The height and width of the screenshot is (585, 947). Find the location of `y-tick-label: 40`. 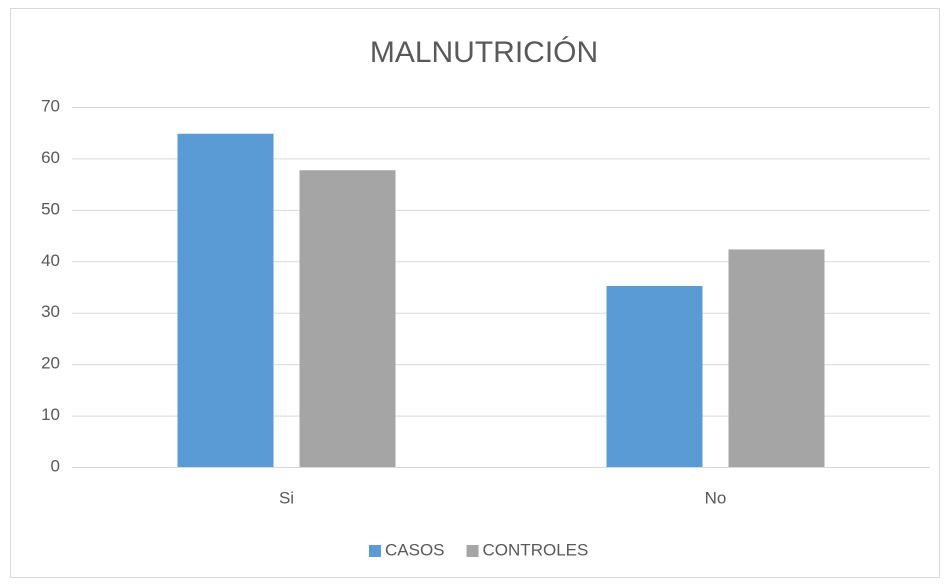

y-tick-label: 40 is located at coordinates (50, 260).